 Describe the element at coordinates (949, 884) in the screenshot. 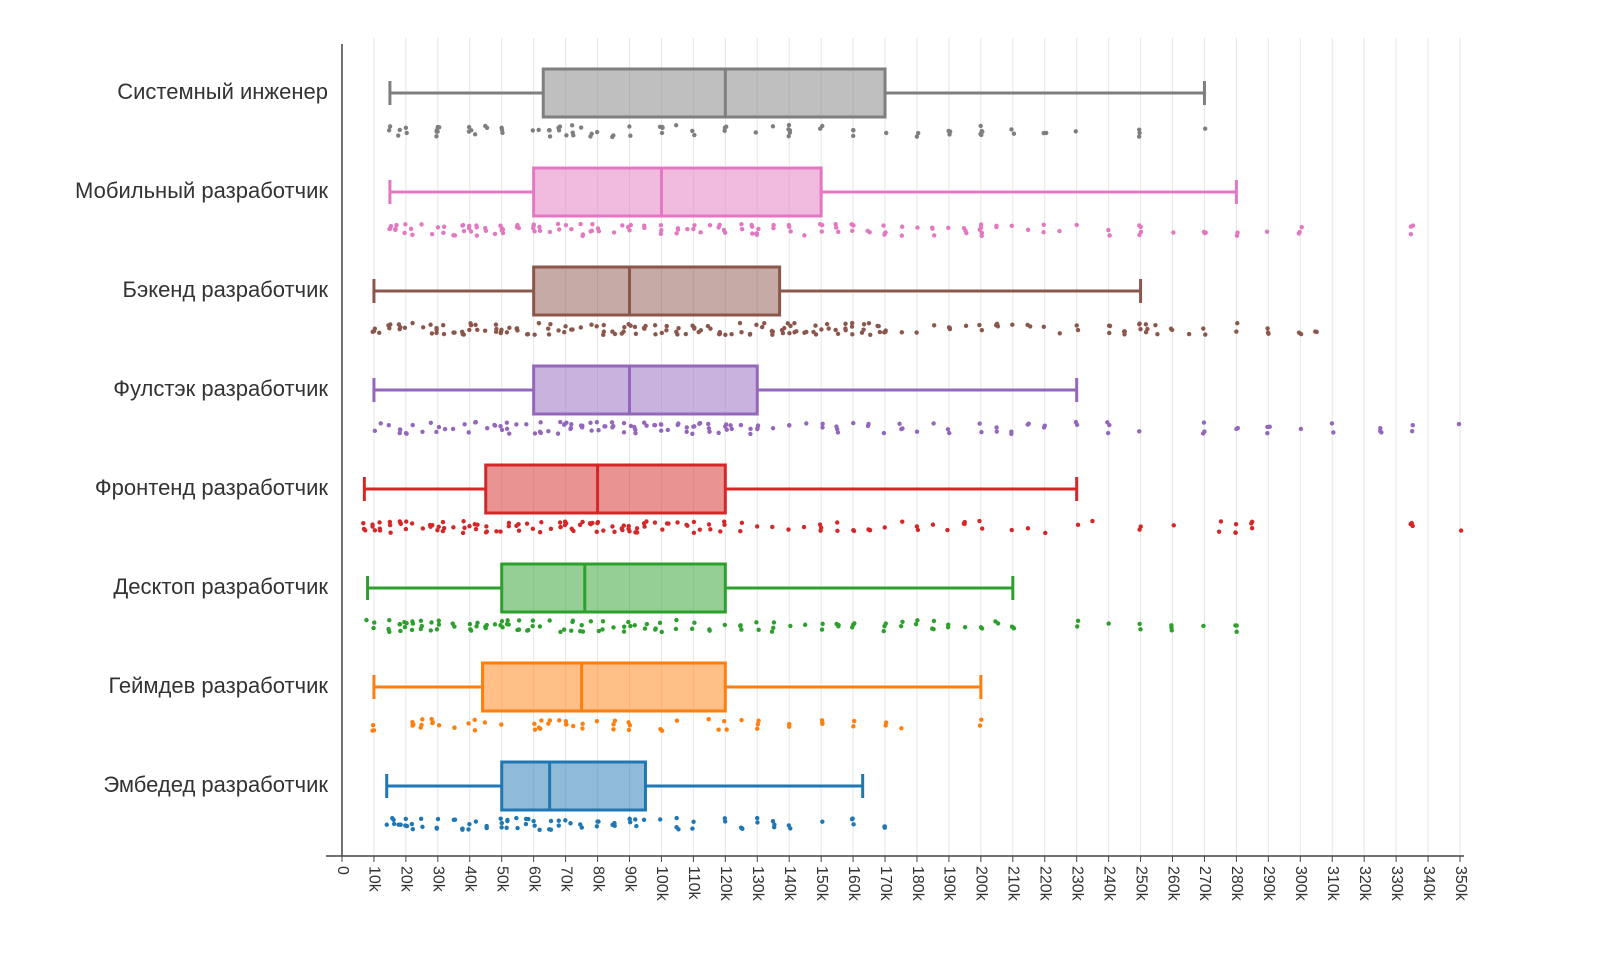

I see `x-tick-label: 190k` at that location.